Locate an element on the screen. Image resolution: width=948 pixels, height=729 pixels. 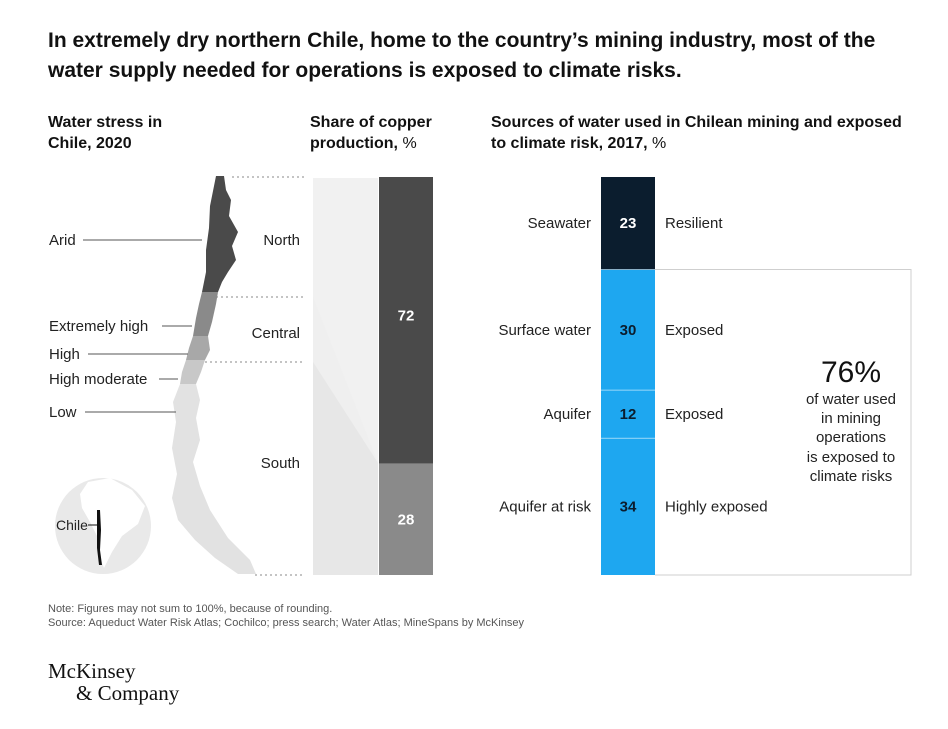
logo-line-2: & Company is located at coordinates (128, 693).